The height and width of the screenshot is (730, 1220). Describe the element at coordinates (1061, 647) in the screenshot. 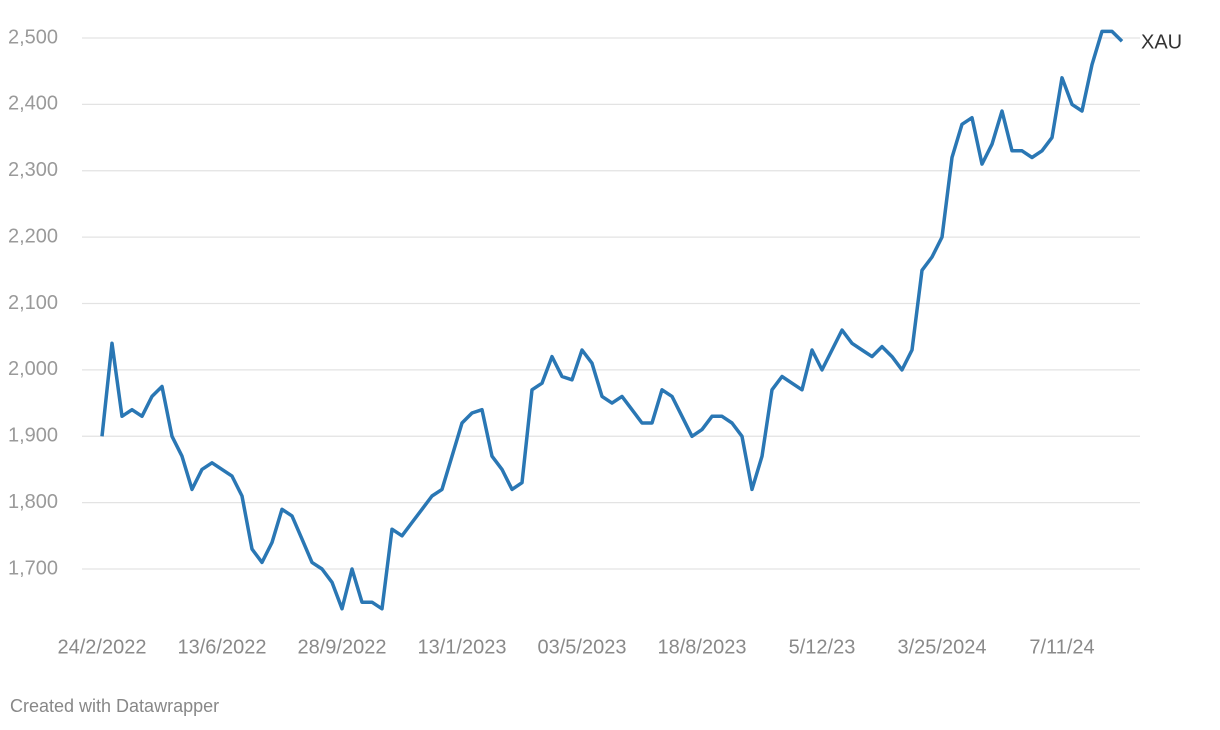

I see `x-tick-label: 7/11/24` at that location.